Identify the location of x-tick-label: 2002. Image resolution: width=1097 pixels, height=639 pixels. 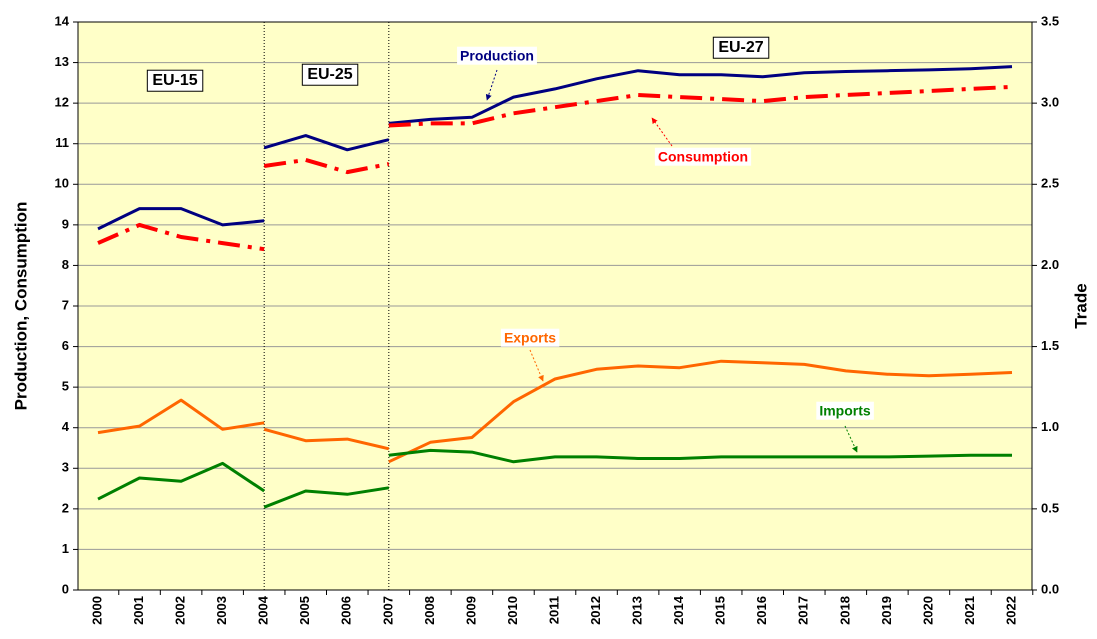
(180, 610).